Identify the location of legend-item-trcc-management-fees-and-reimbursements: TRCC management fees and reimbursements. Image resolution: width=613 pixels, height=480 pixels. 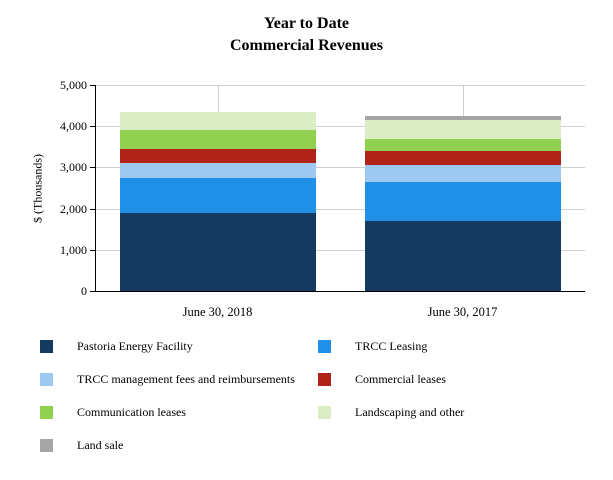
(179, 389).